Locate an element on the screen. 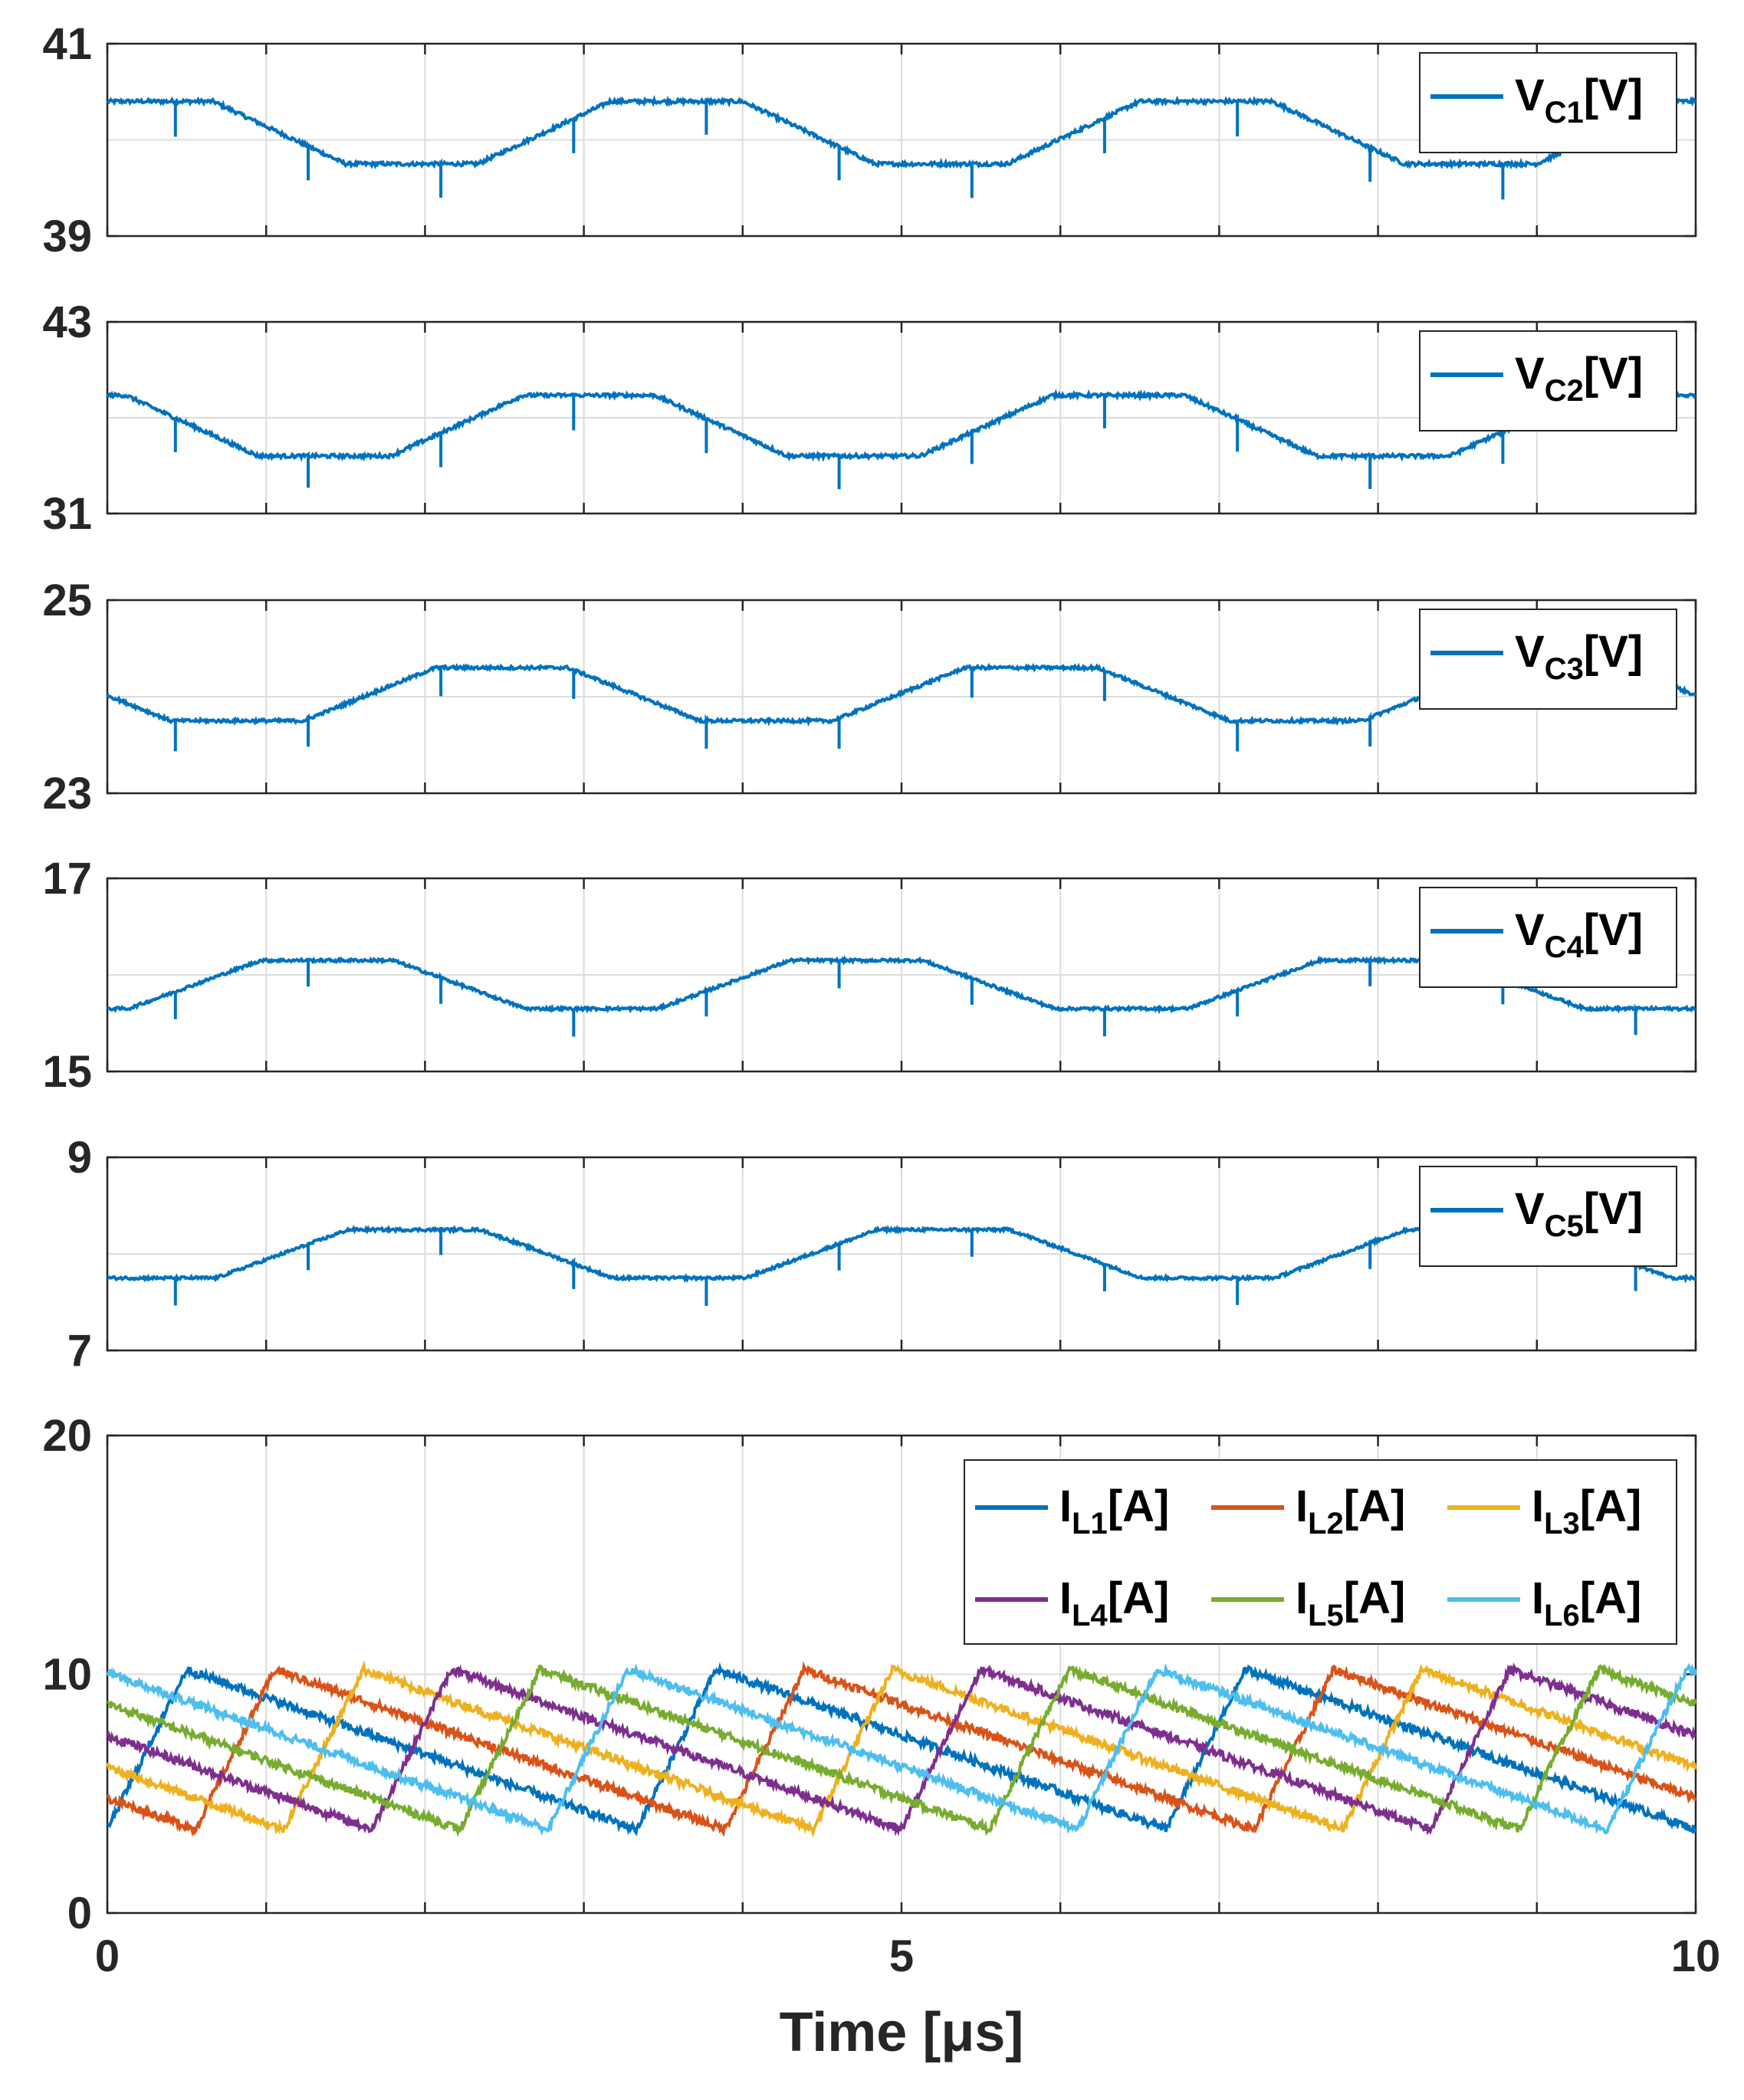 The width and height of the screenshot is (1744, 2100). y-tick-label: 7 is located at coordinates (79, 1351).